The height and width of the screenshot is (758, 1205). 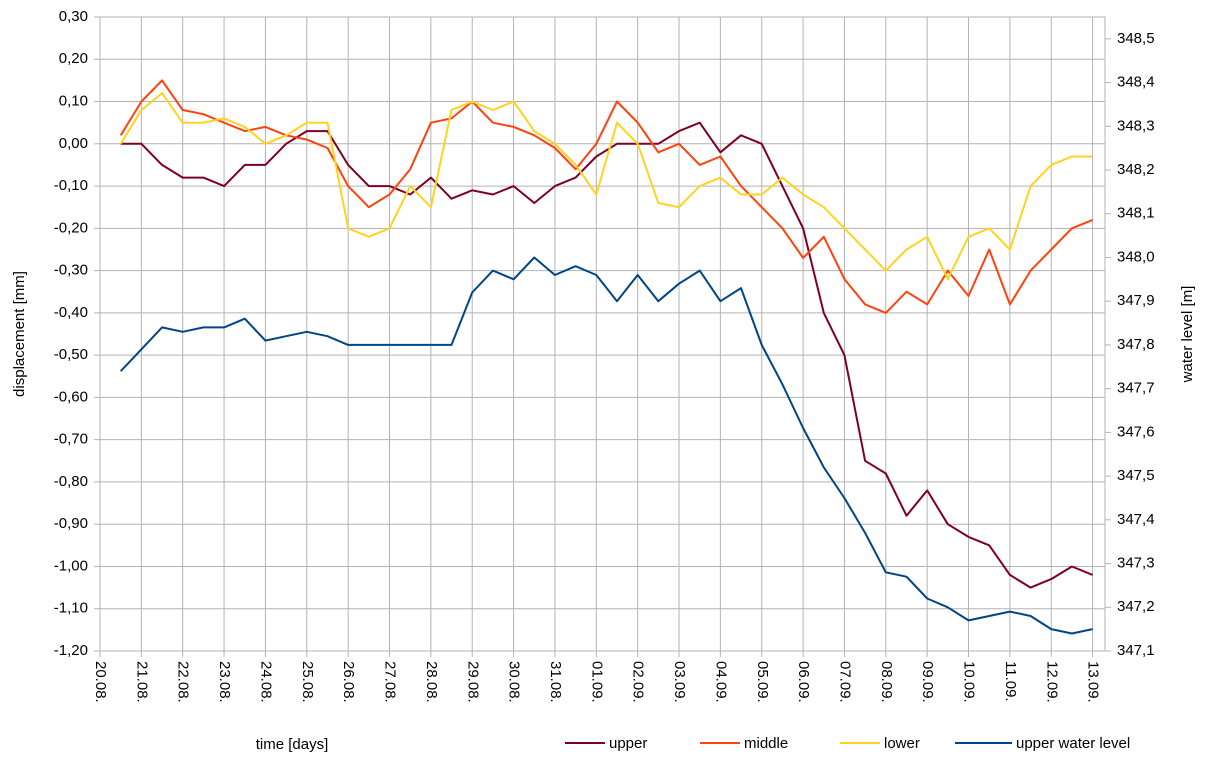 What do you see at coordinates (1136, 475) in the screenshot?
I see `y2-tick-label: 347,5` at bounding box center [1136, 475].